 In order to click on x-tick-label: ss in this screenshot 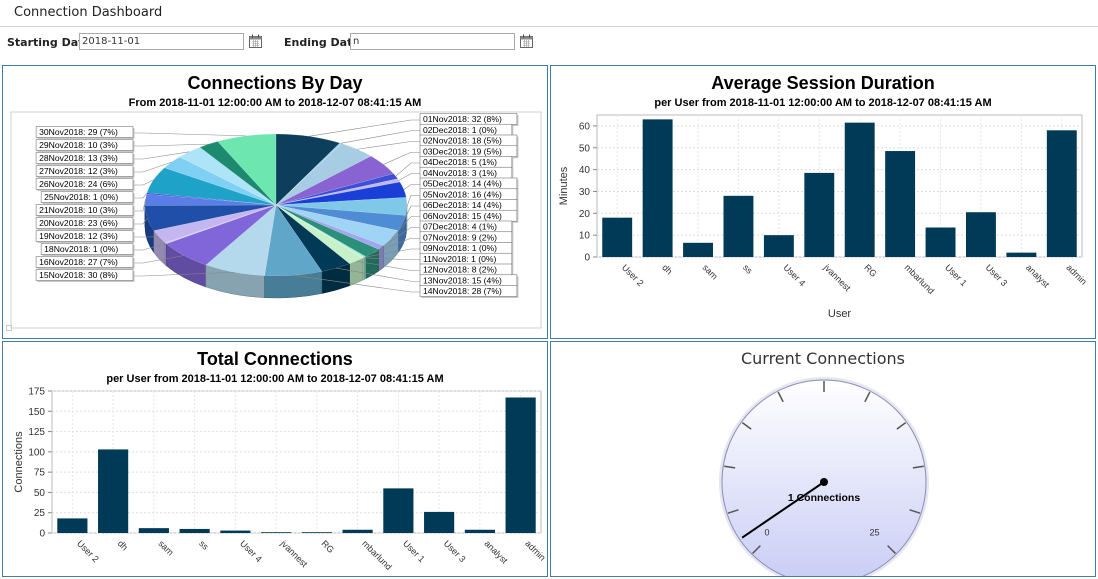, I will do `click(748, 269)`.